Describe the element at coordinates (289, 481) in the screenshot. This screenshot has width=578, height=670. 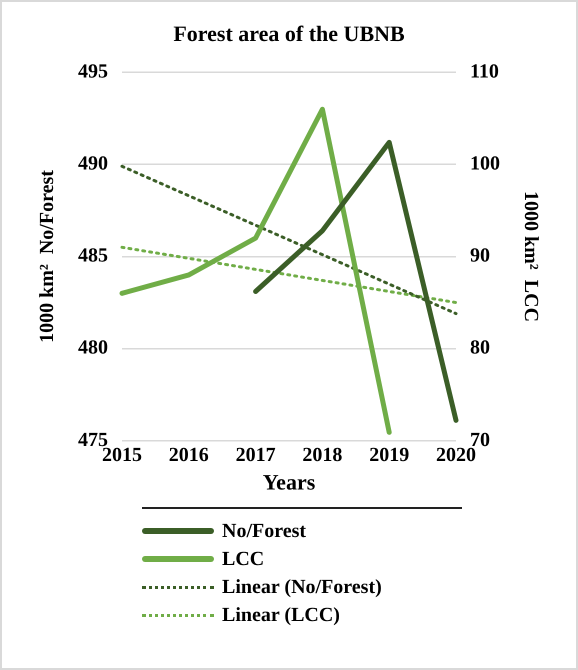
I see `x-axis-title: Years` at that location.